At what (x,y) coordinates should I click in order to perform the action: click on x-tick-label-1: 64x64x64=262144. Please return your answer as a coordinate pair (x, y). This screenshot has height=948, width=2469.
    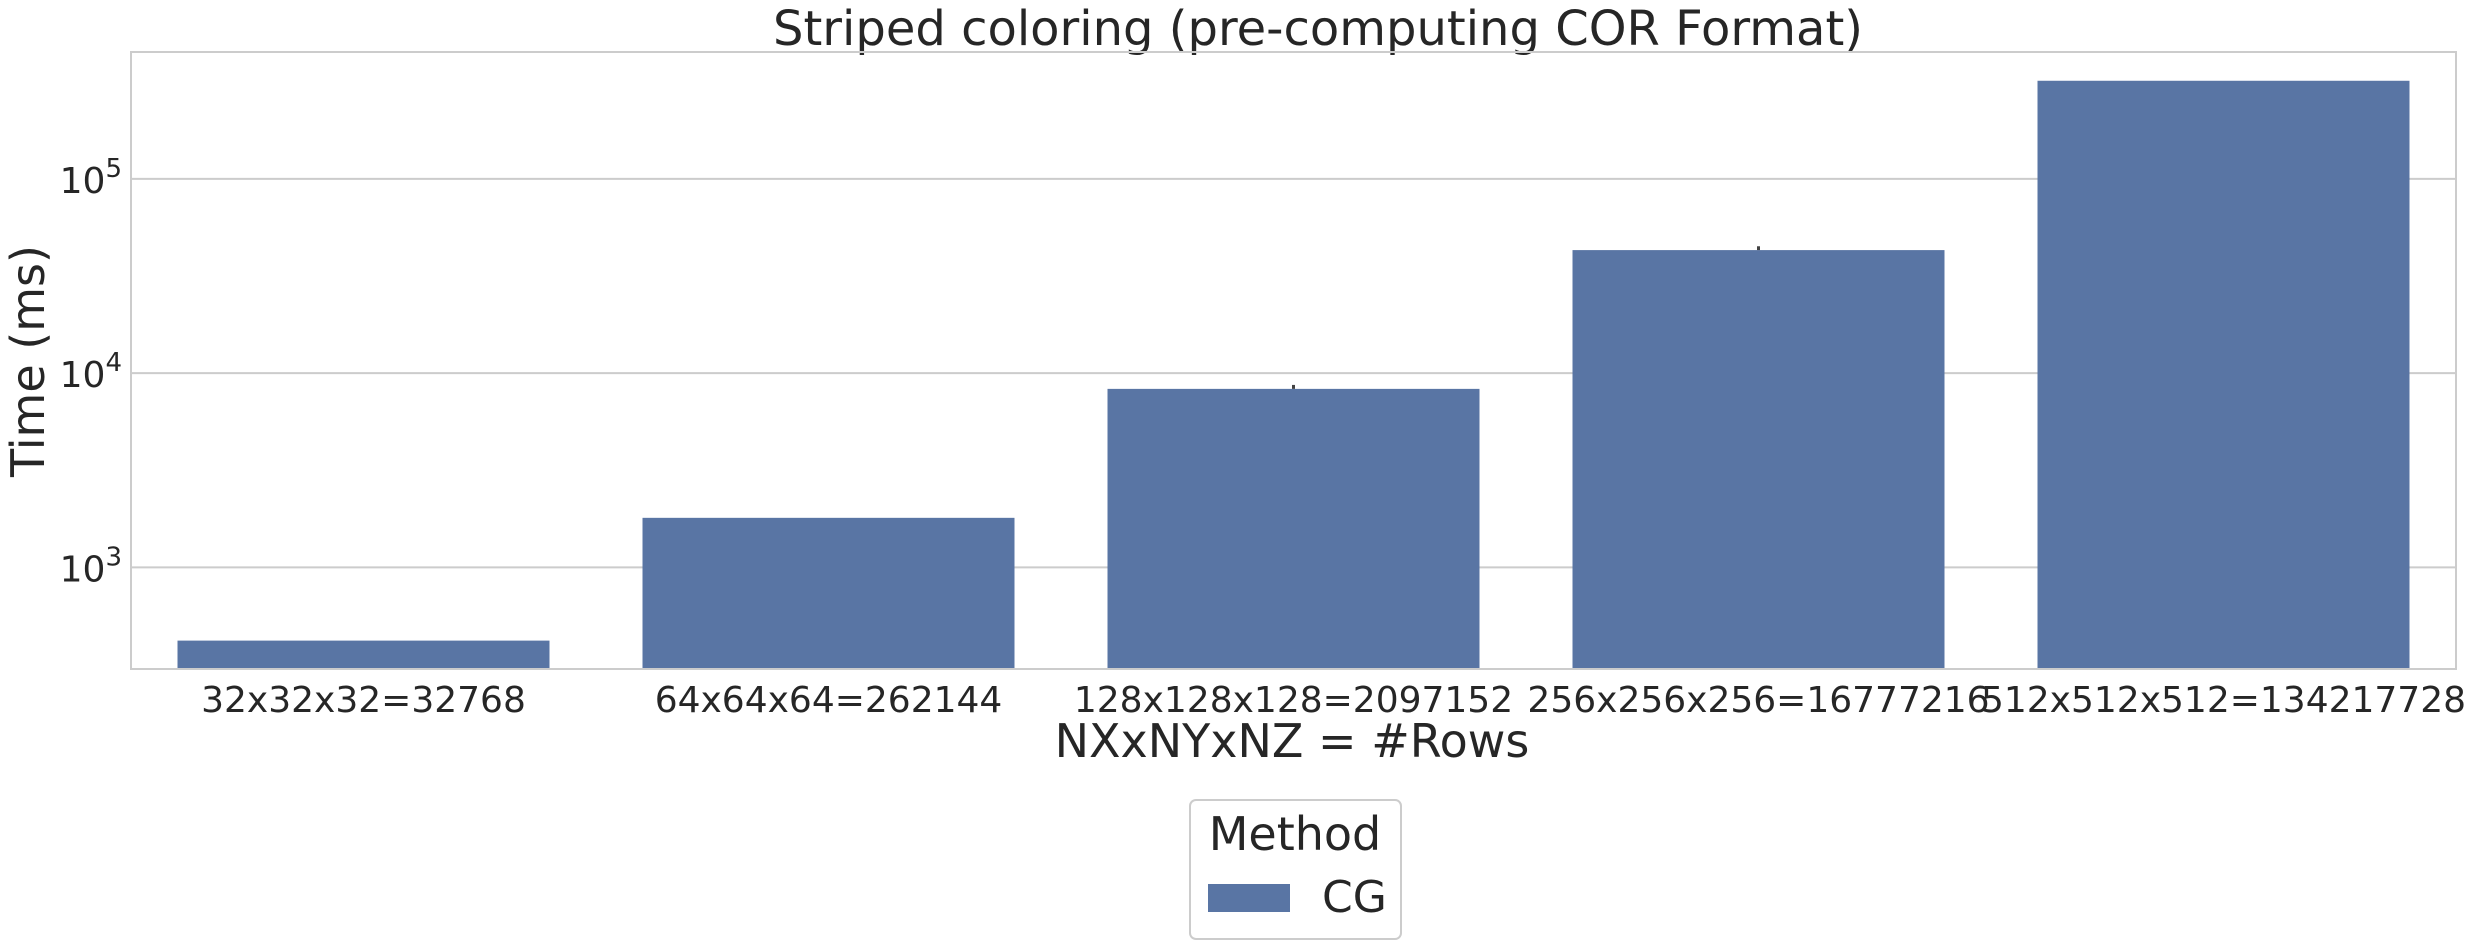
    Looking at the image, I should click on (829, 700).